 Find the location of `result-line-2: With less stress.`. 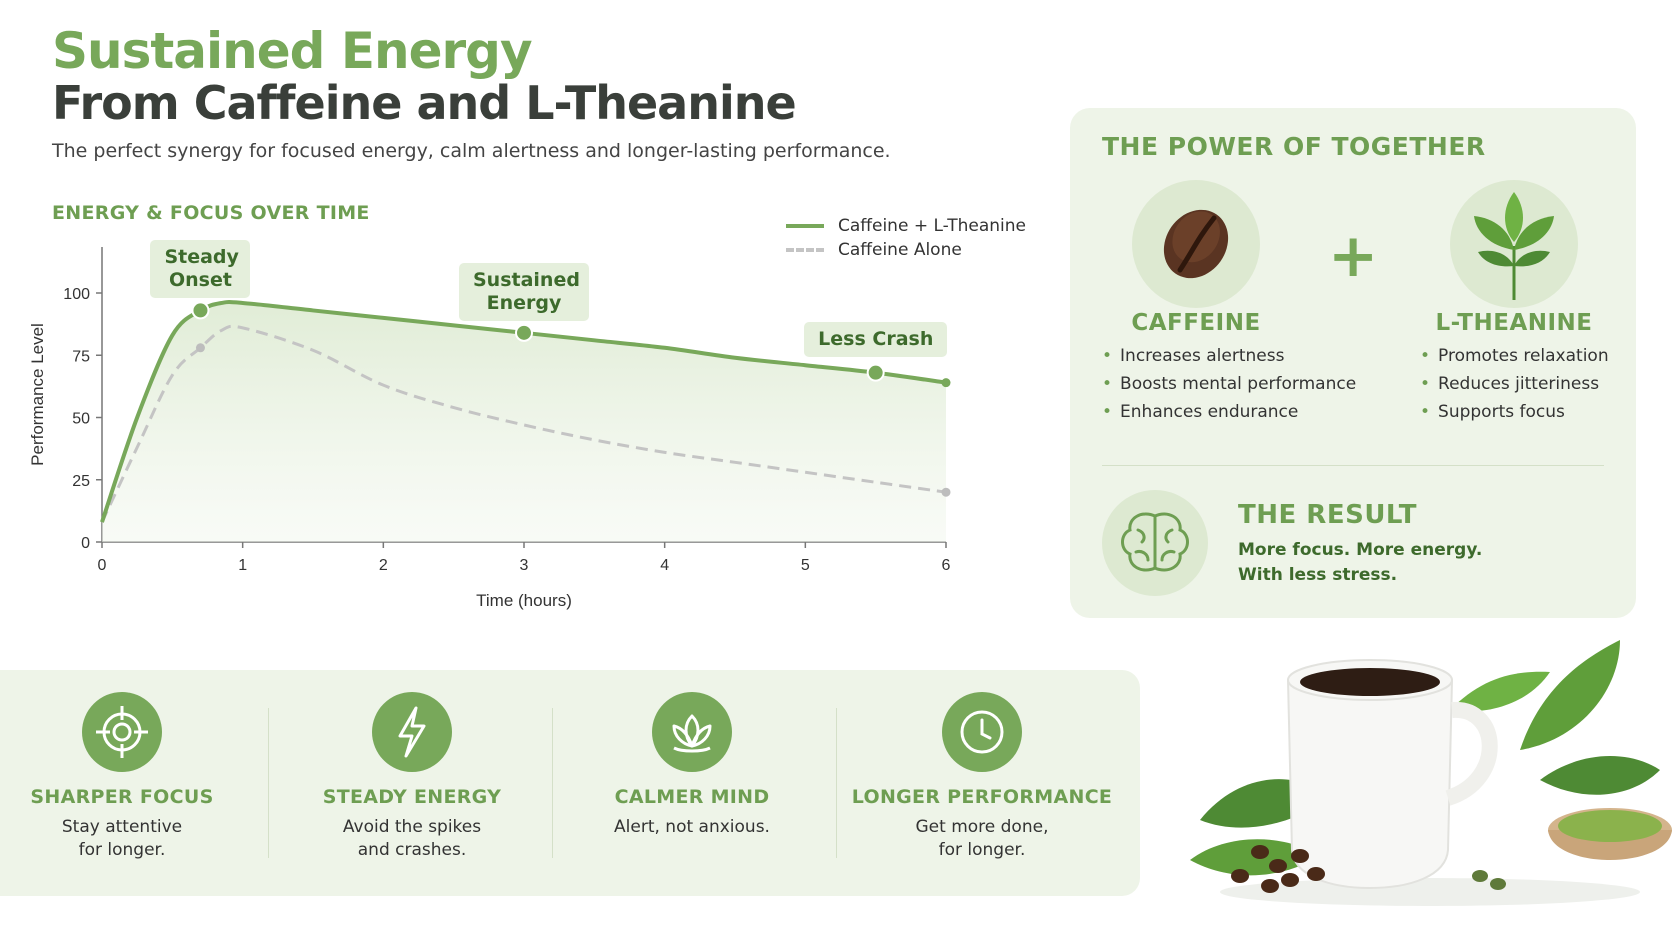

result-line-2: With less stress. is located at coordinates (1318, 575).